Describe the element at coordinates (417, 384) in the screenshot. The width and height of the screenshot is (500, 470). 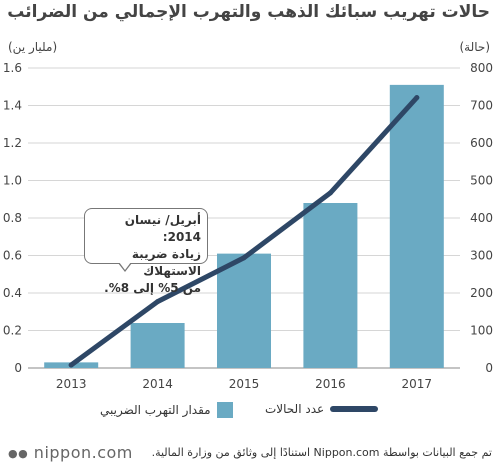
I see `x-tick-label: 2017` at that location.